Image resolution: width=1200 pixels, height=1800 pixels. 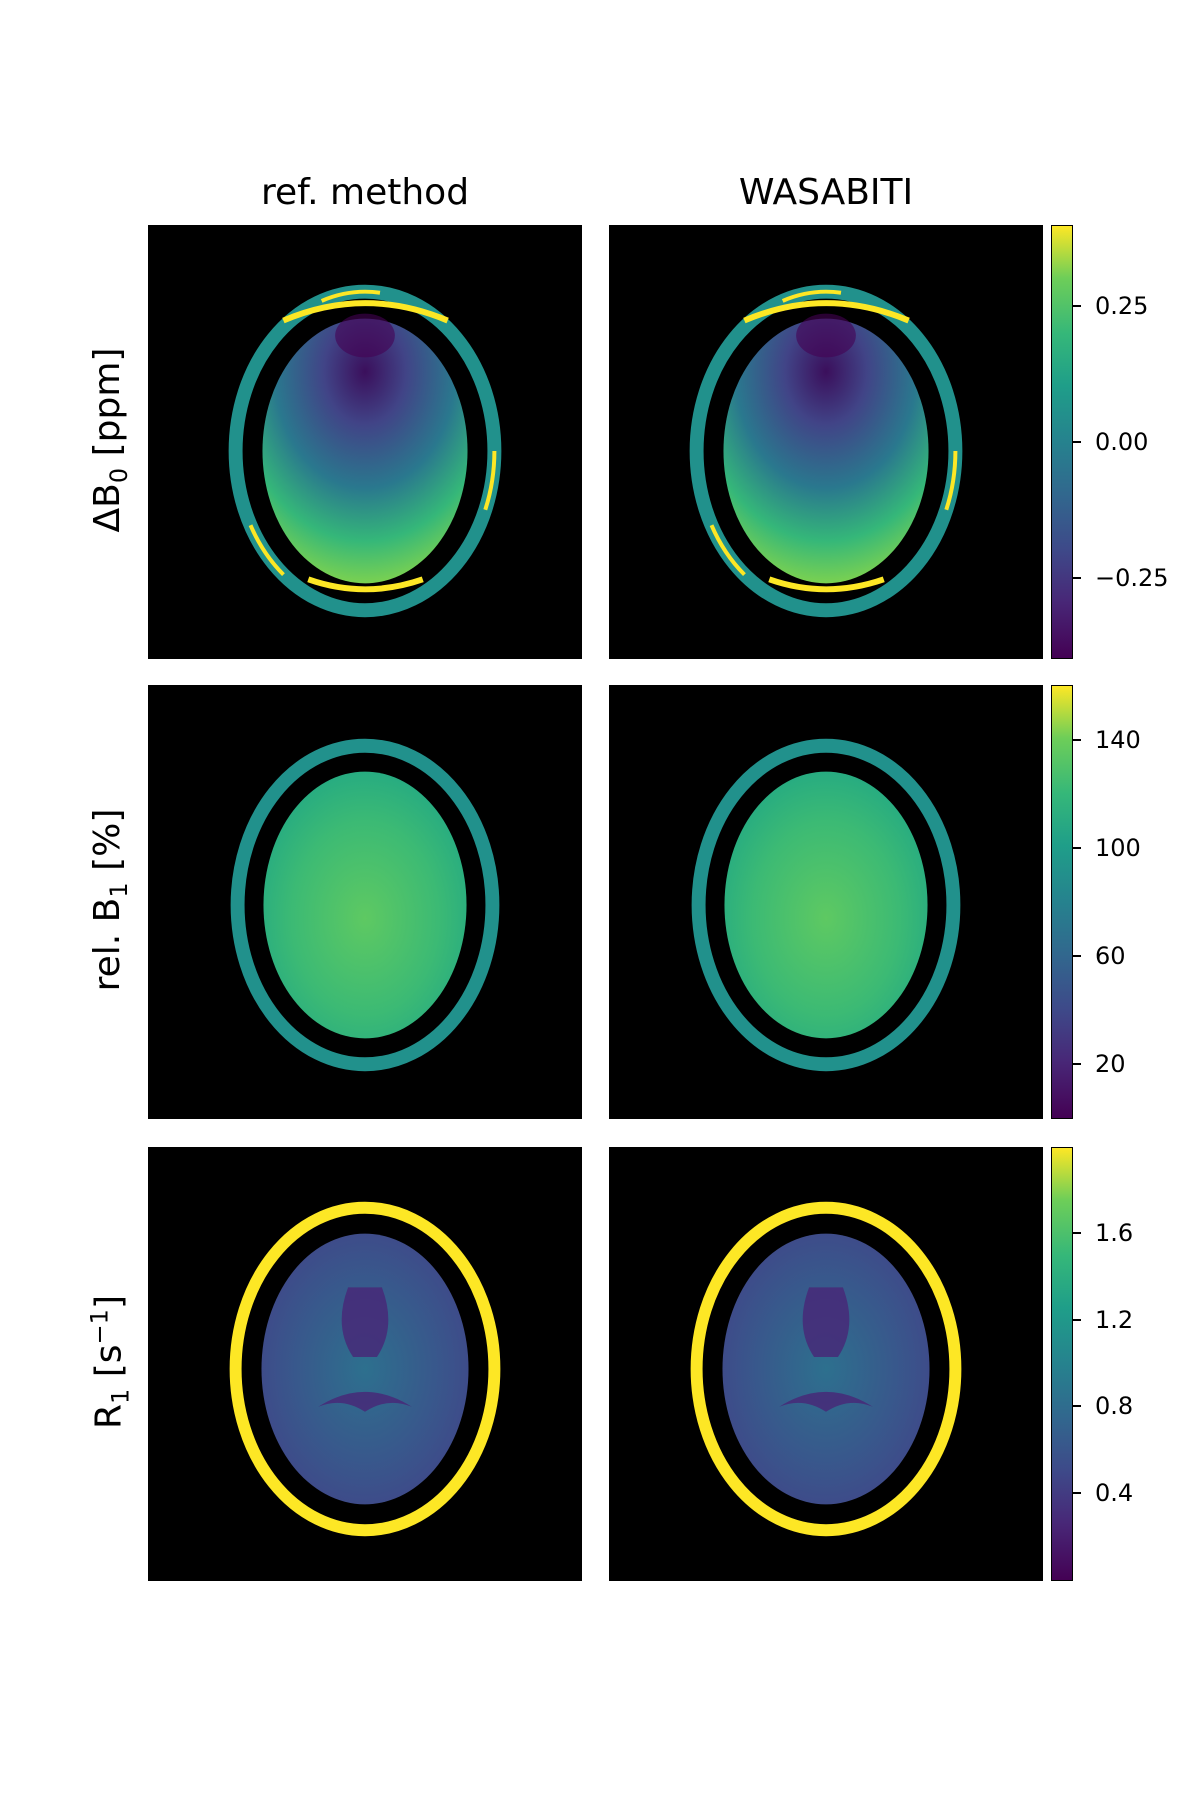 What do you see at coordinates (110, 440) in the screenshot?
I see `row-label-delta-b0: ΔB0 [ppm]` at bounding box center [110, 440].